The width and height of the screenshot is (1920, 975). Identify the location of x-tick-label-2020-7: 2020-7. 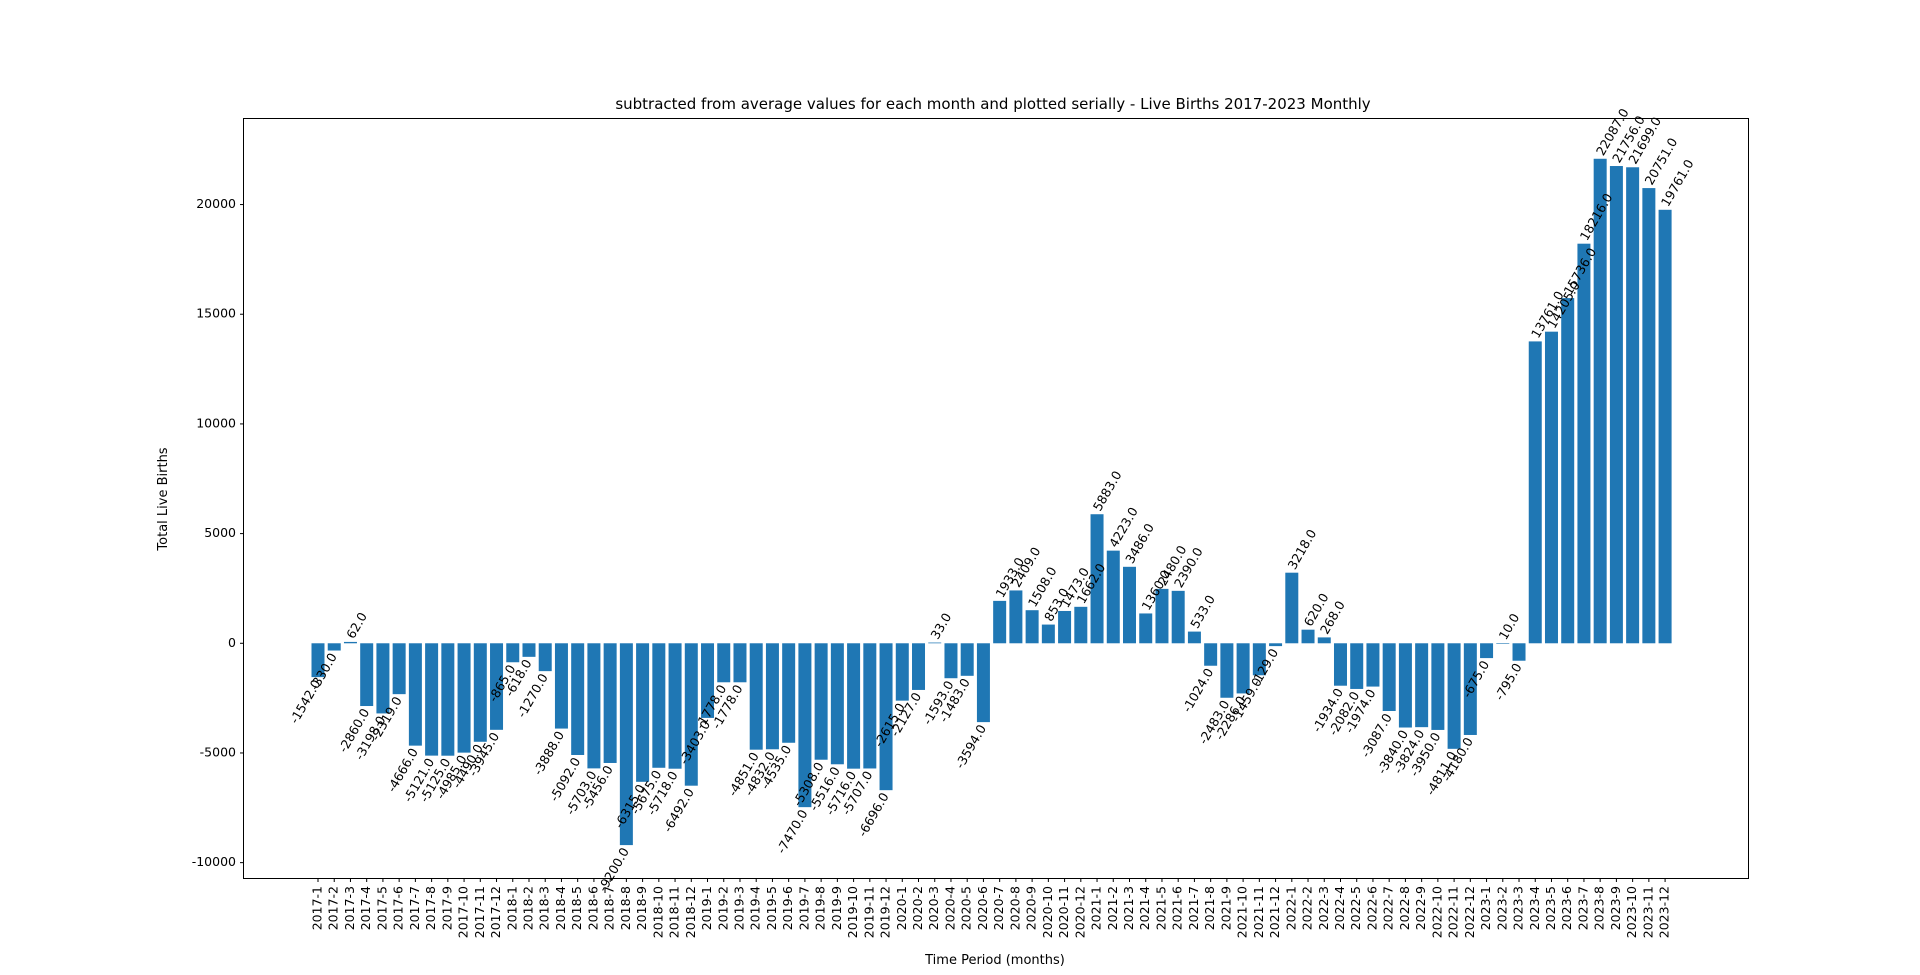
(998, 908).